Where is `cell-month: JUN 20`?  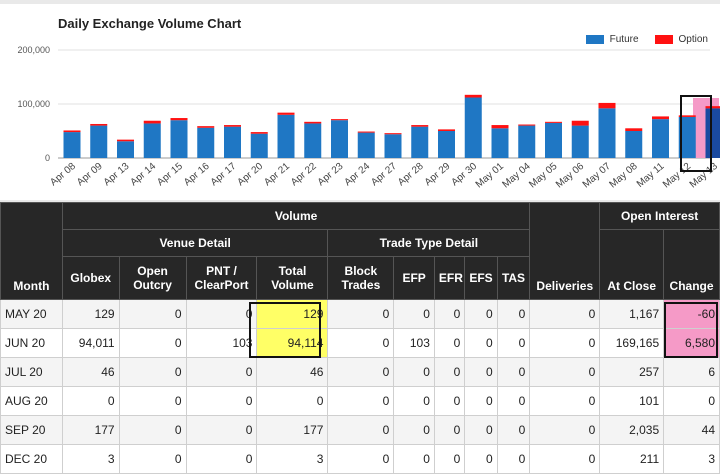 cell-month: JUN 20 is located at coordinates (32, 343).